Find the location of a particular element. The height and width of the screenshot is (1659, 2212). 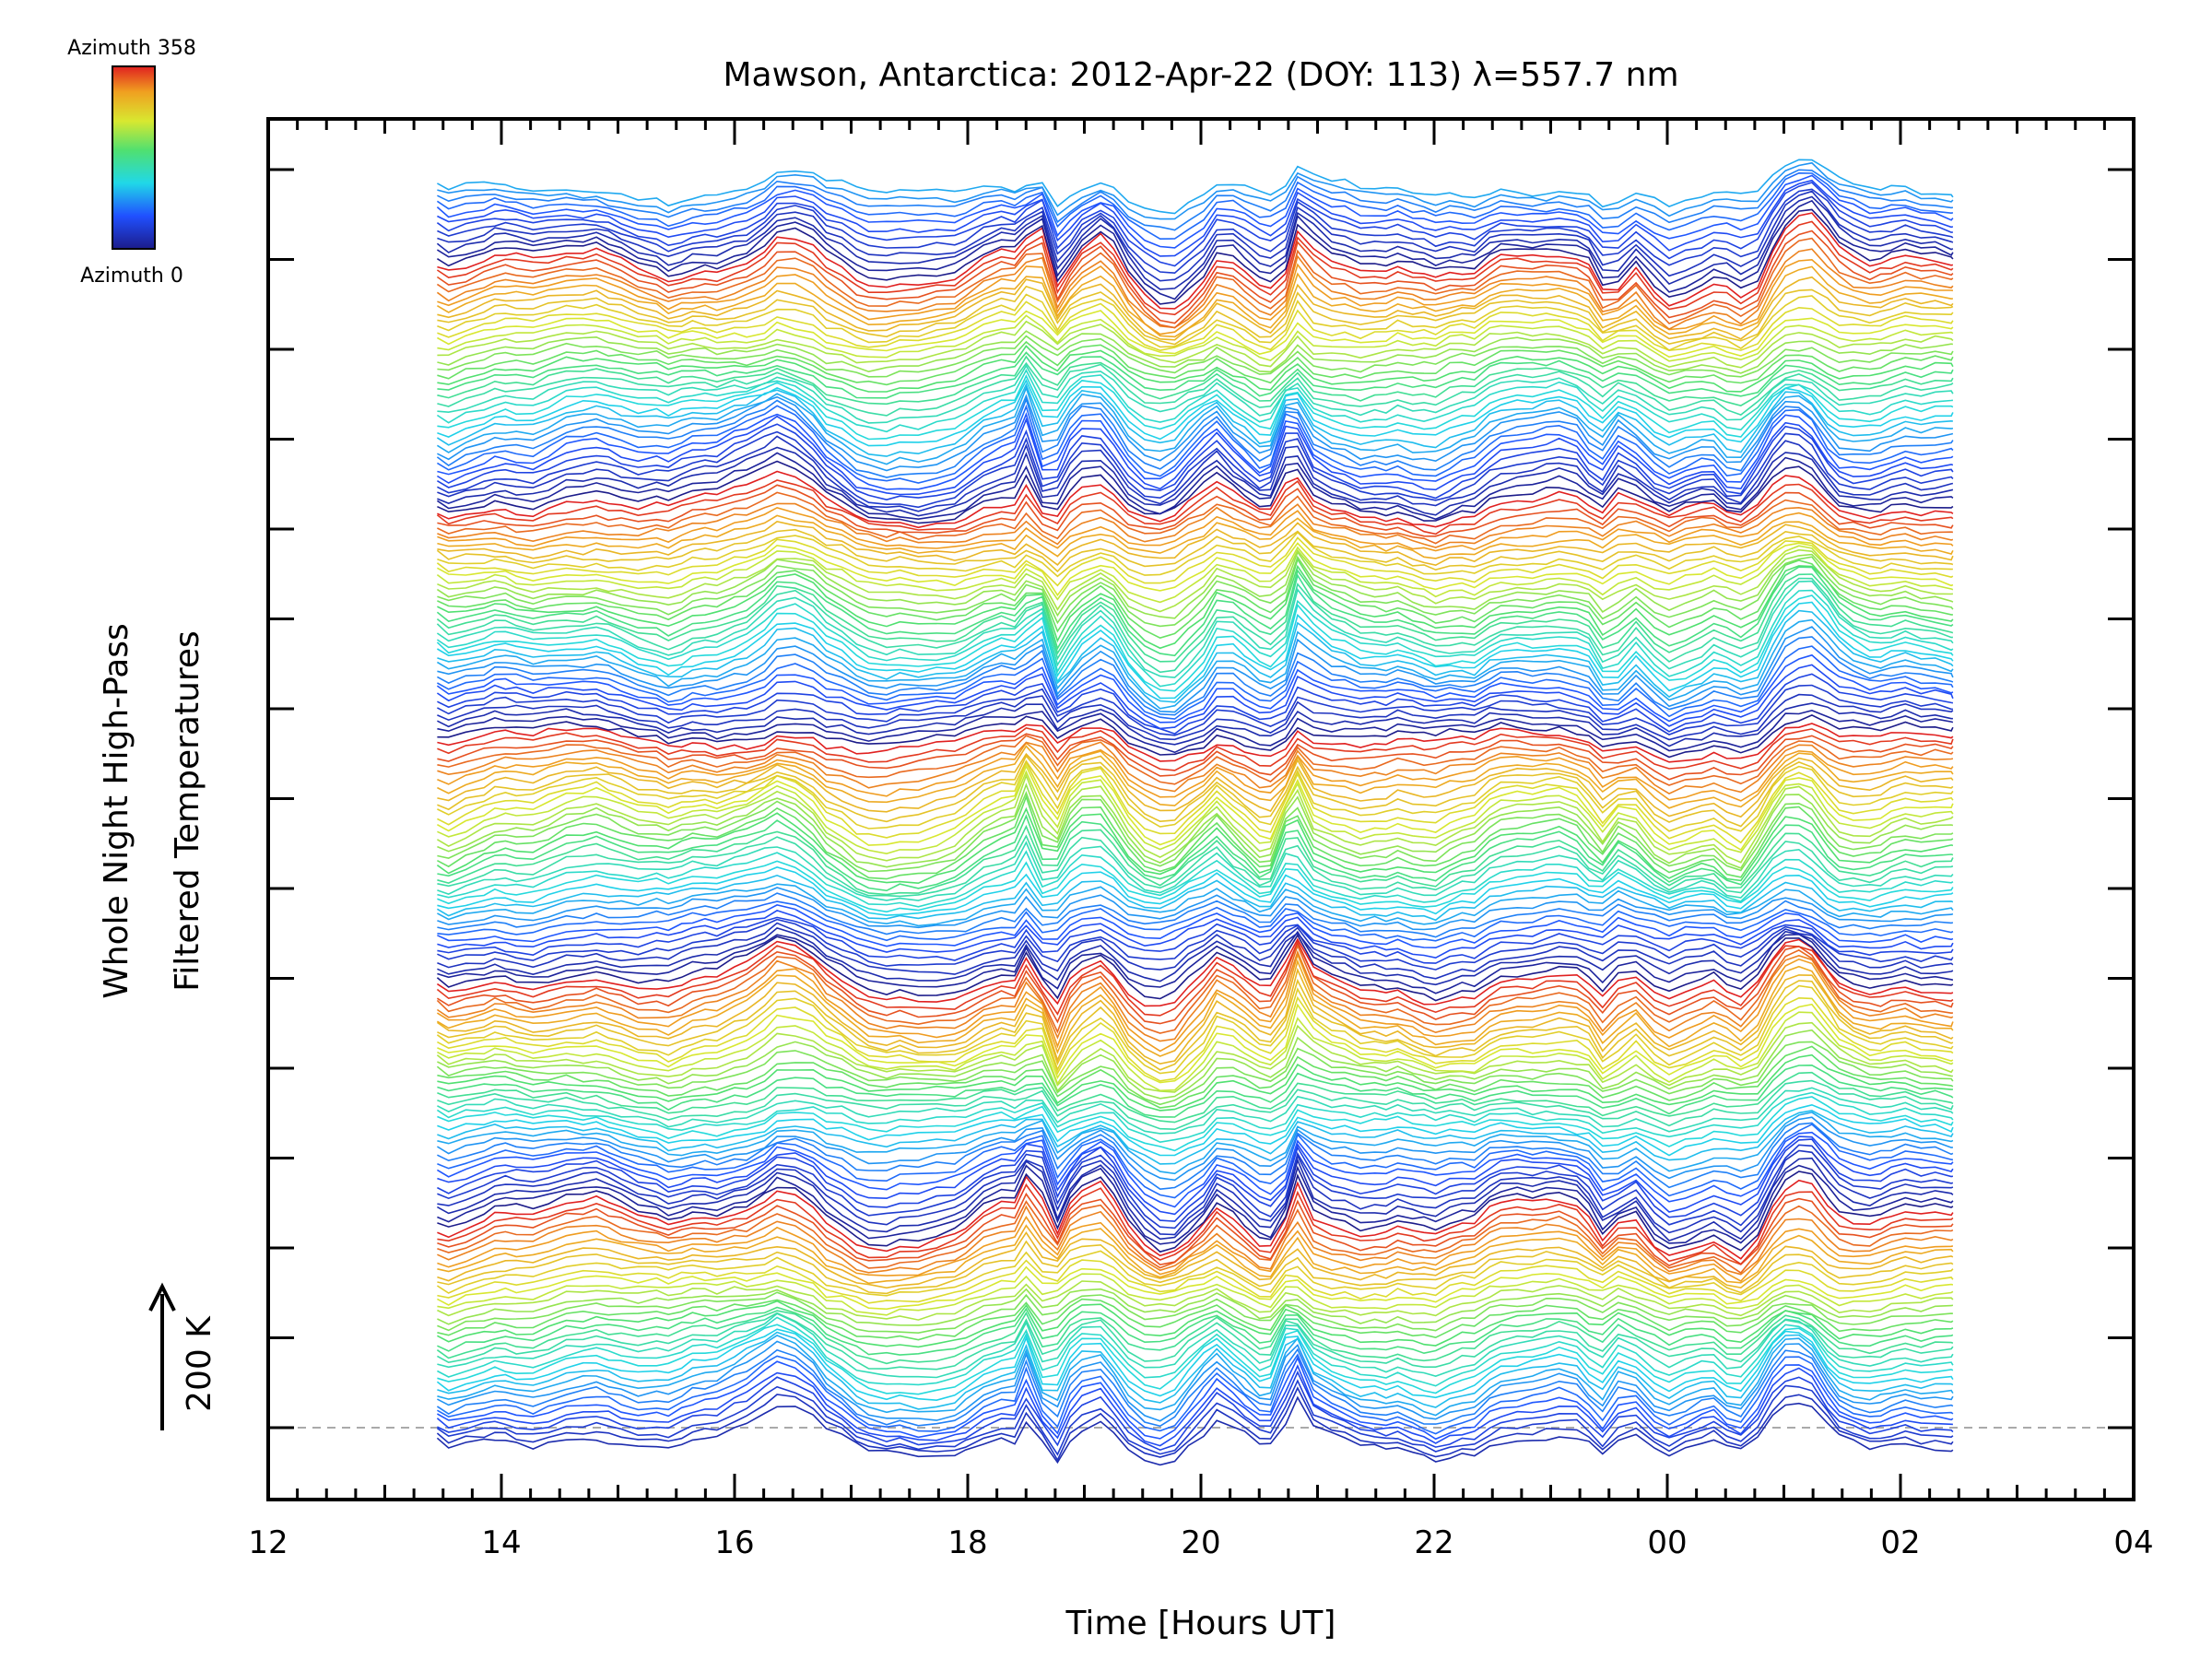

x-tick-label: 14 is located at coordinates (501, 1542).